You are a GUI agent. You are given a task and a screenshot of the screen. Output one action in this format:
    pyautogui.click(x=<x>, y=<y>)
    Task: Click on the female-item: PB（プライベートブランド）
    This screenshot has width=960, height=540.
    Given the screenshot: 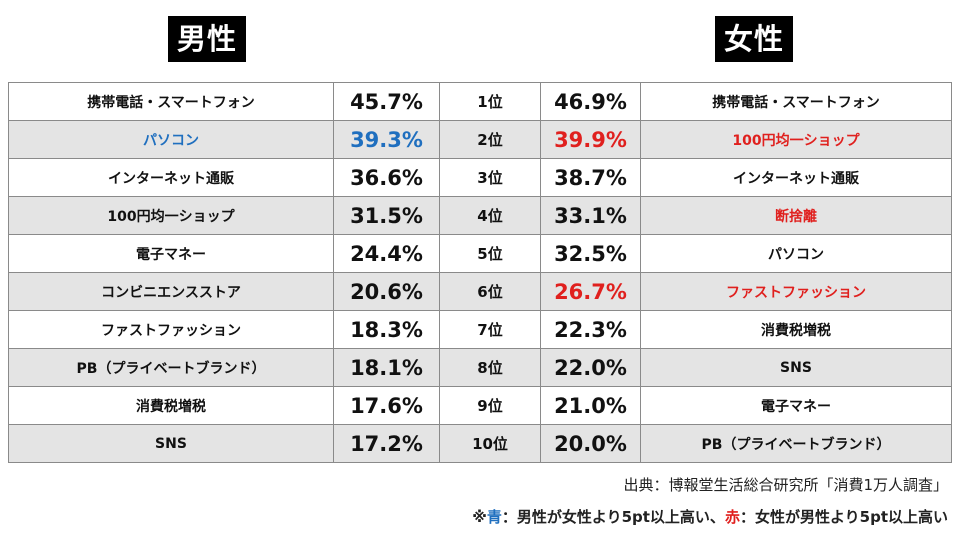 What is the action you would take?
    pyautogui.click(x=796, y=443)
    